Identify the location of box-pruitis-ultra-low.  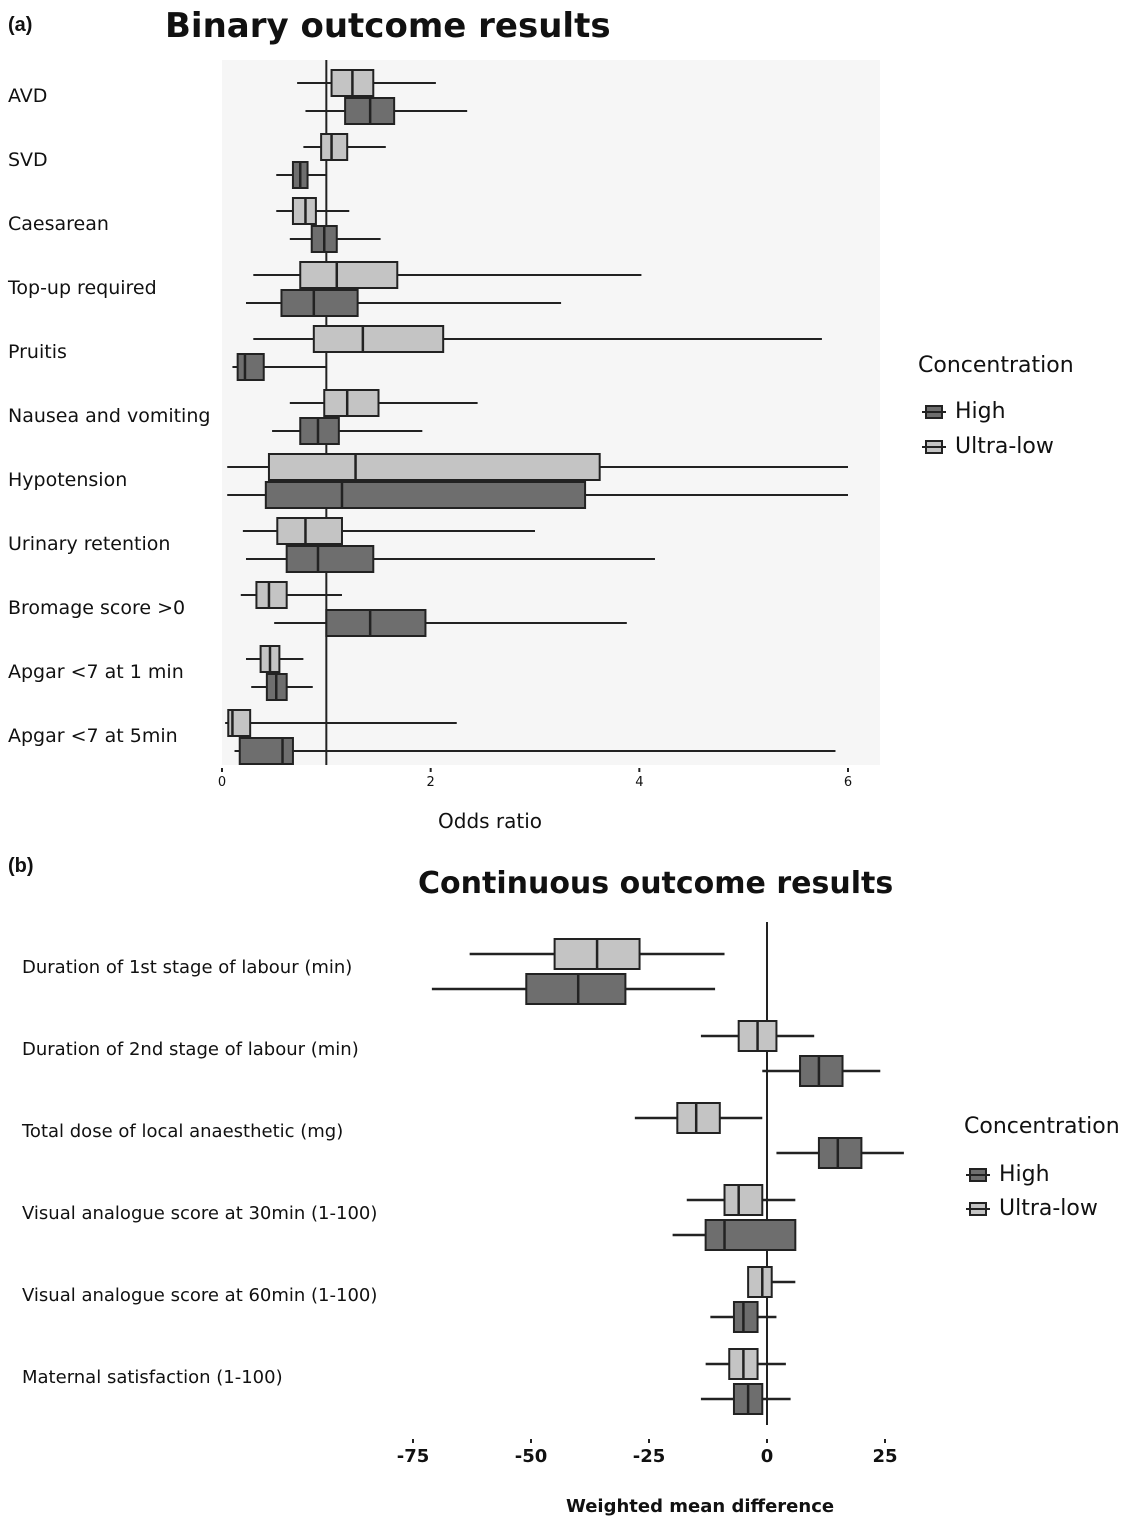
(537, 339).